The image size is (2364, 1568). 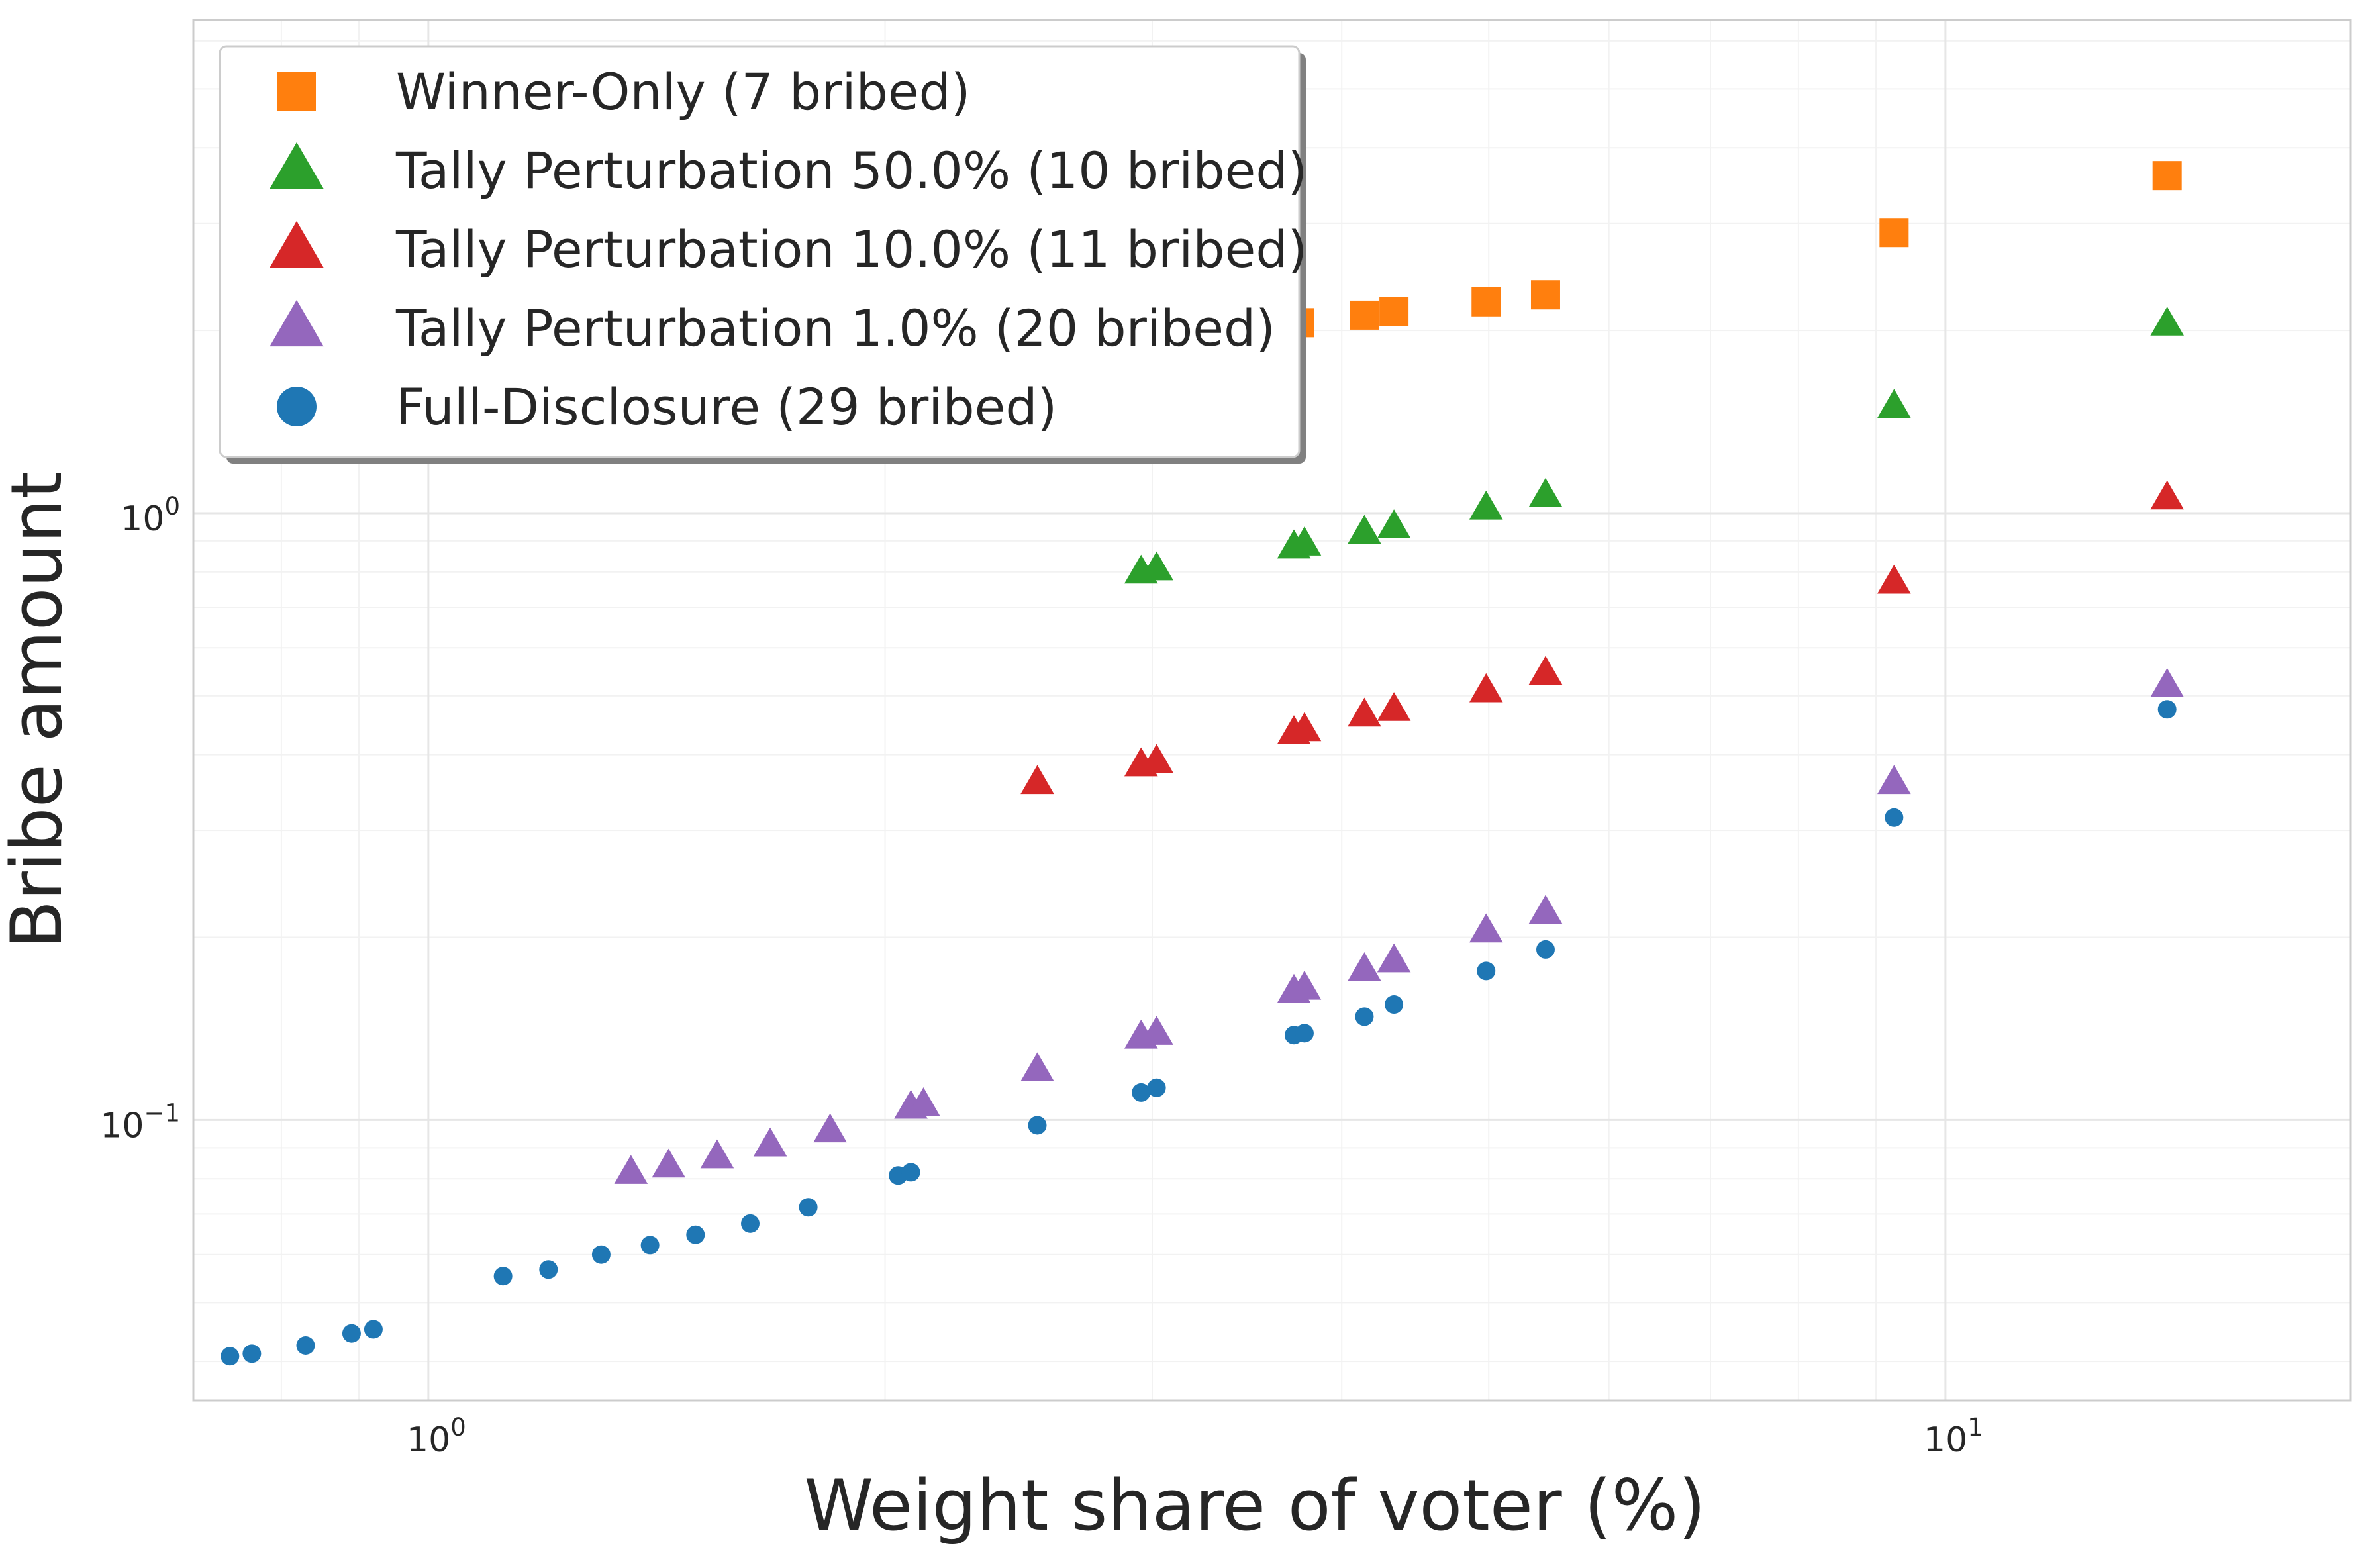 I want to click on y-tick-label: 10⁻¹, so click(x=140, y=1122).